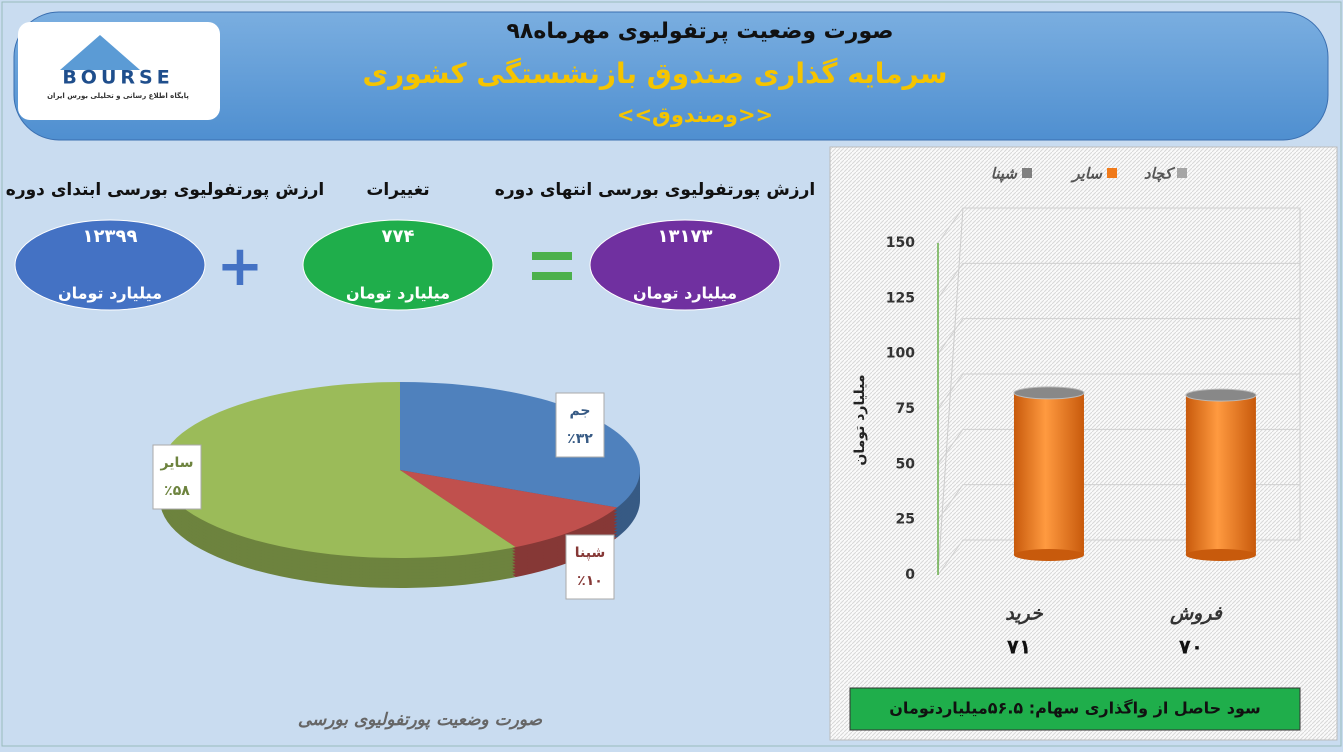 The width and height of the screenshot is (1343, 752). What do you see at coordinates (699, 31) in the screenshot?
I see `title: صورت وضعیت پرتفولیوی مهرماه۹۸` at bounding box center [699, 31].